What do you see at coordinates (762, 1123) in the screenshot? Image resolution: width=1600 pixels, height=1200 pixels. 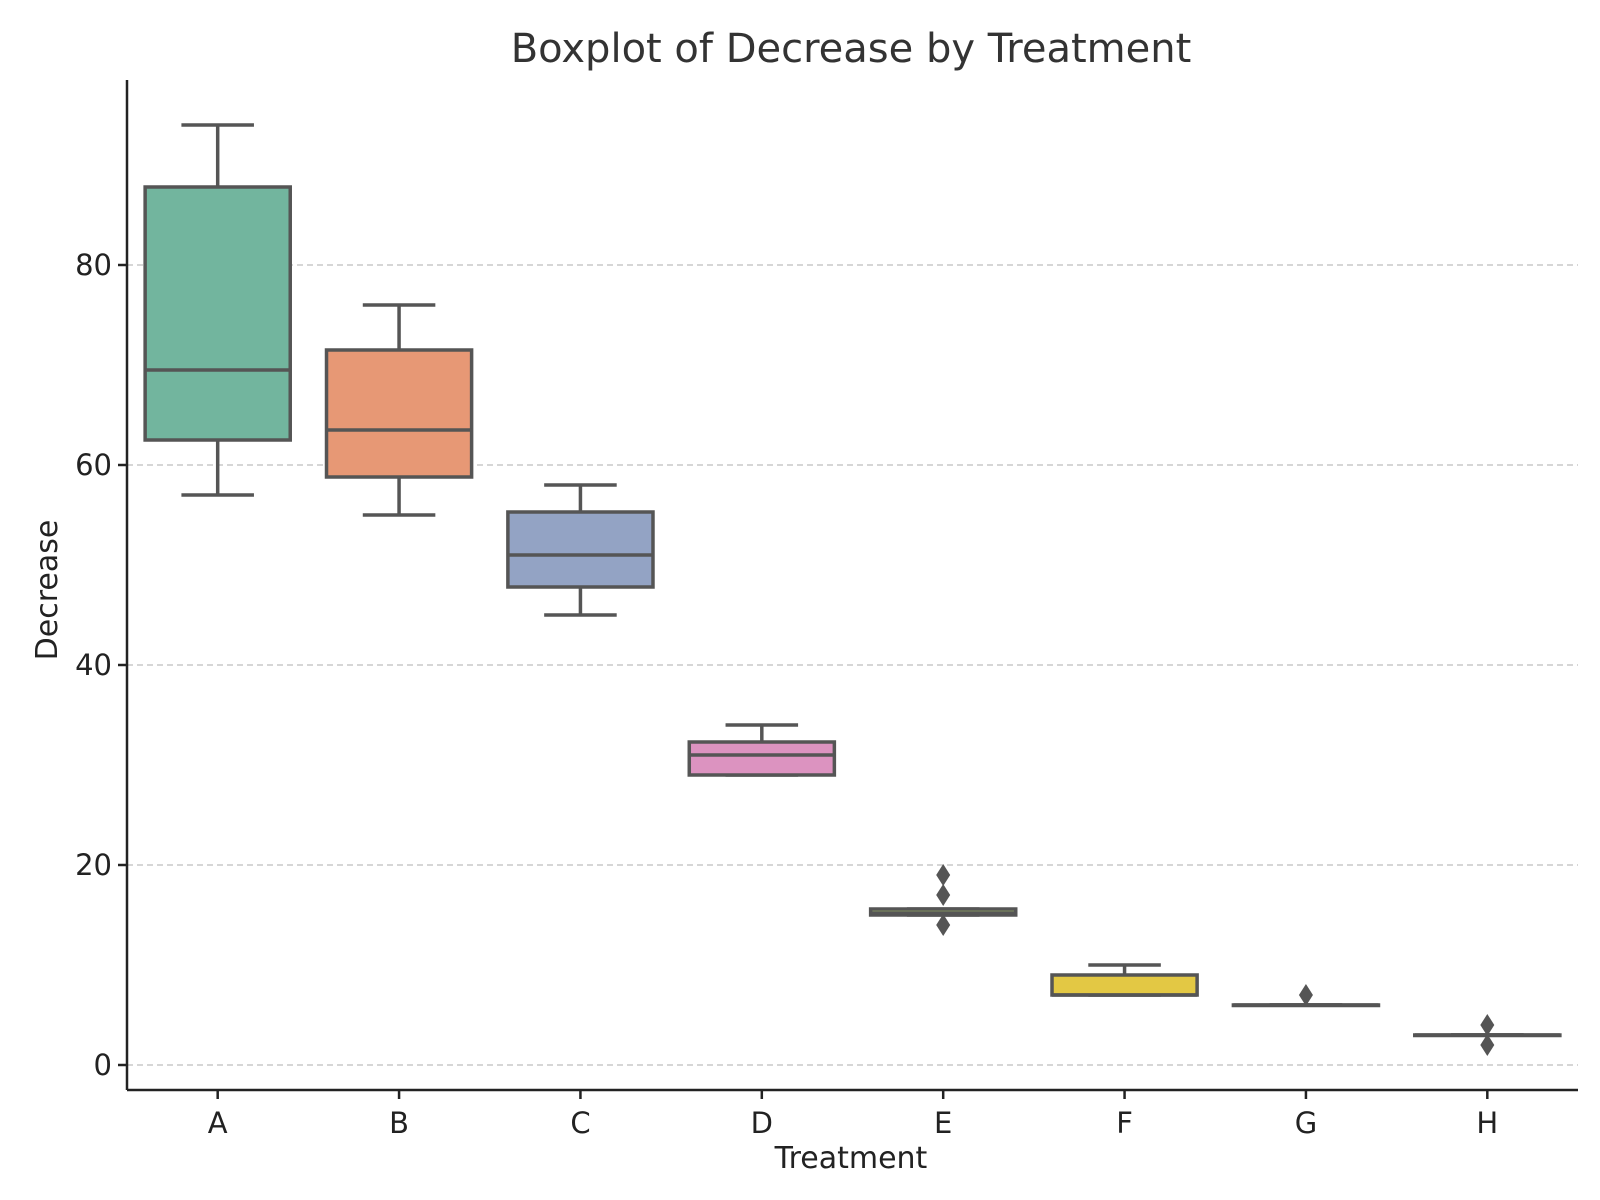 I see `x-tick-label: D` at bounding box center [762, 1123].